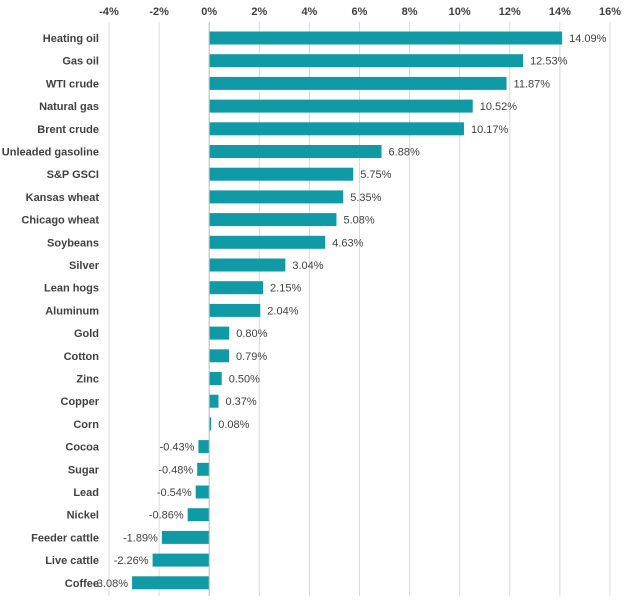 The width and height of the screenshot is (632, 607). Describe the element at coordinates (140, 538) in the screenshot. I see `data-label: -1.89%` at that location.